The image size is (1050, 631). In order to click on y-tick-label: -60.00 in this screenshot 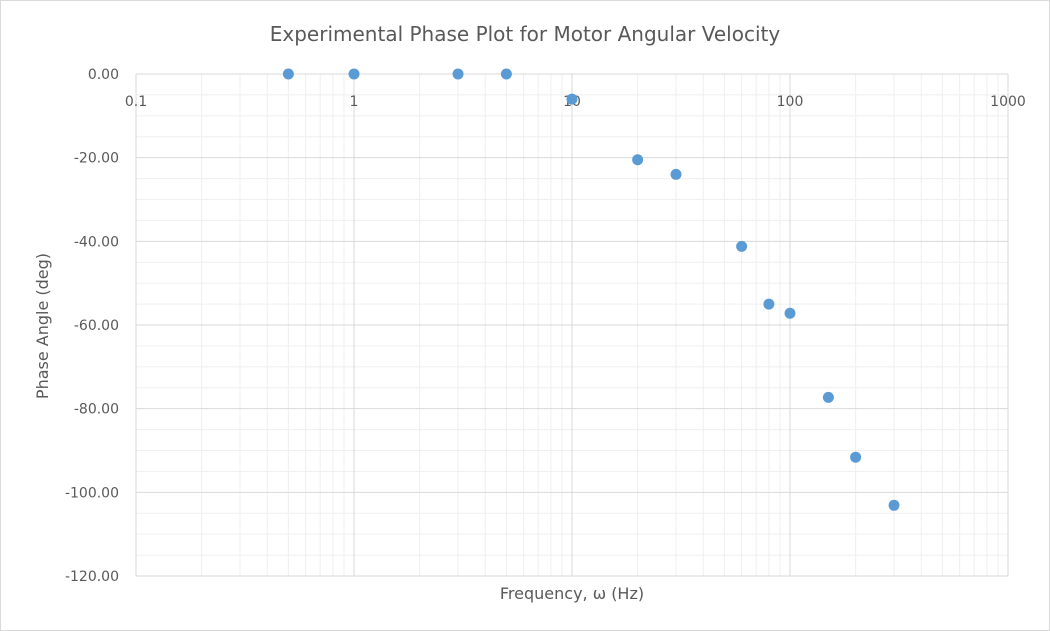, I will do `click(96, 326)`.